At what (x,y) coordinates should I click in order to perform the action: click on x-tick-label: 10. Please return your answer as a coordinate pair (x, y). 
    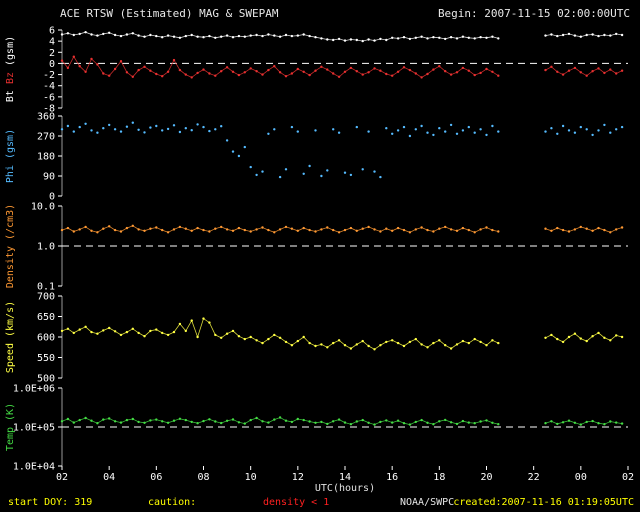
    Looking at the image, I should click on (251, 477).